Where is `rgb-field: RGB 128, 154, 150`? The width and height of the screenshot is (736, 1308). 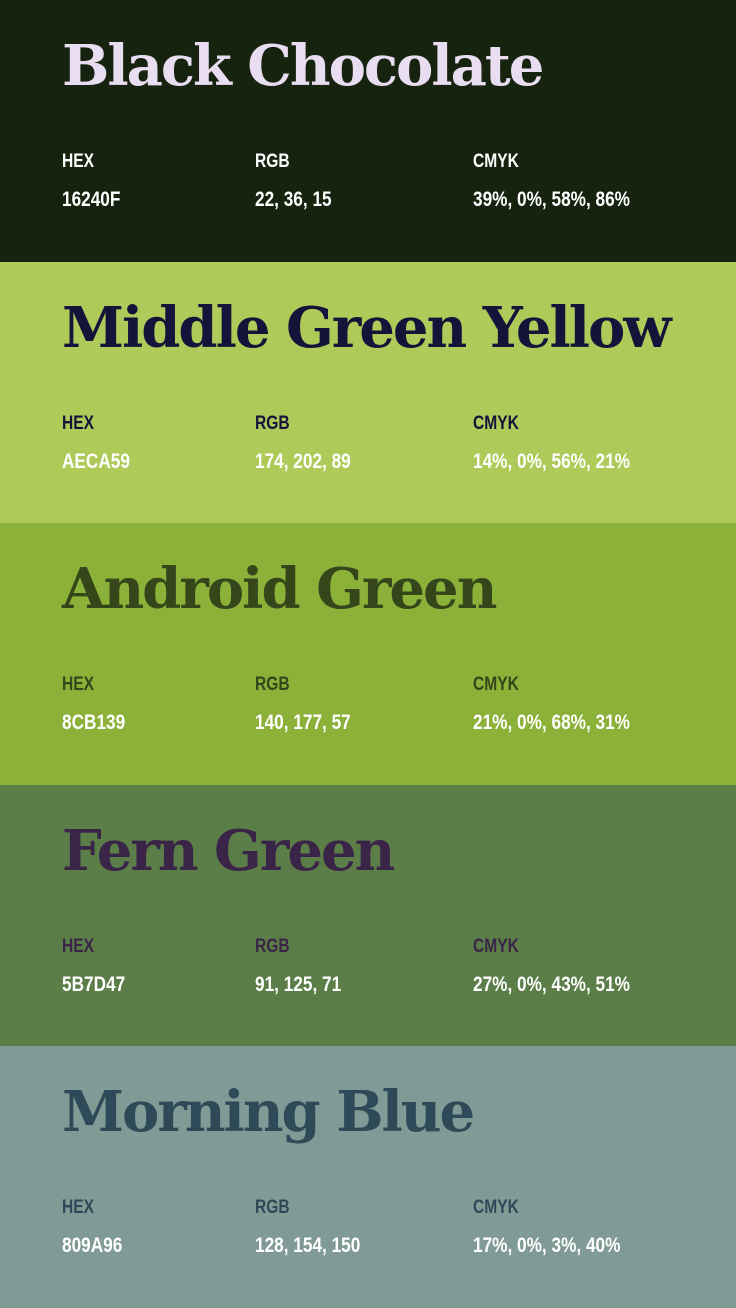 rgb-field: RGB 128, 154, 150 is located at coordinates (319, 1227).